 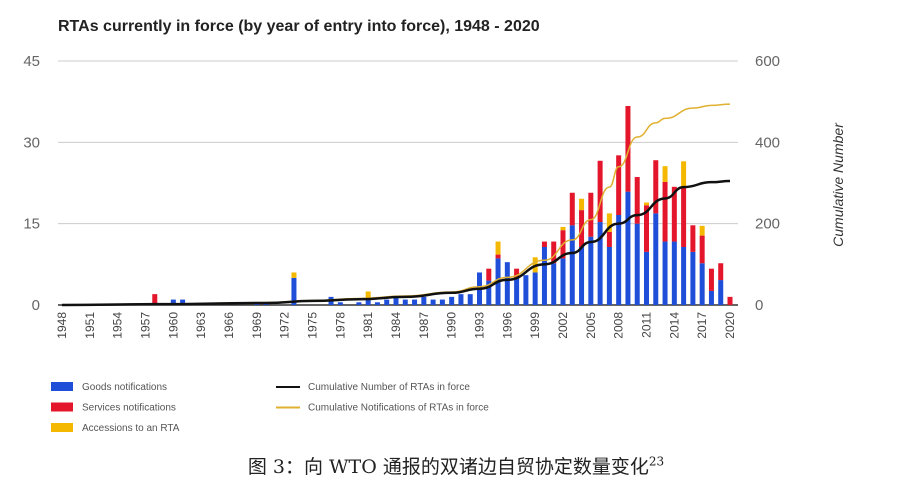 I want to click on bar-goods-notifications-2014, so click(x=674, y=273).